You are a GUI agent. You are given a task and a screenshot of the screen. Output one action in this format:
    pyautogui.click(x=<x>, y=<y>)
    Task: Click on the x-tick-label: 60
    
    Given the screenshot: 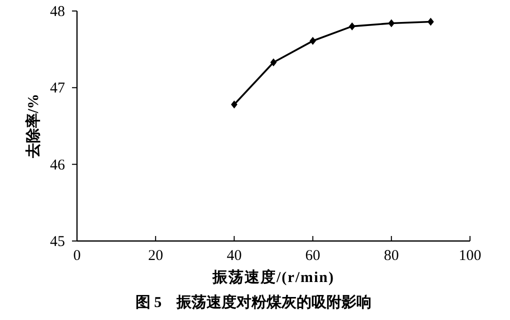 What is the action you would take?
    pyautogui.click(x=312, y=256)
    